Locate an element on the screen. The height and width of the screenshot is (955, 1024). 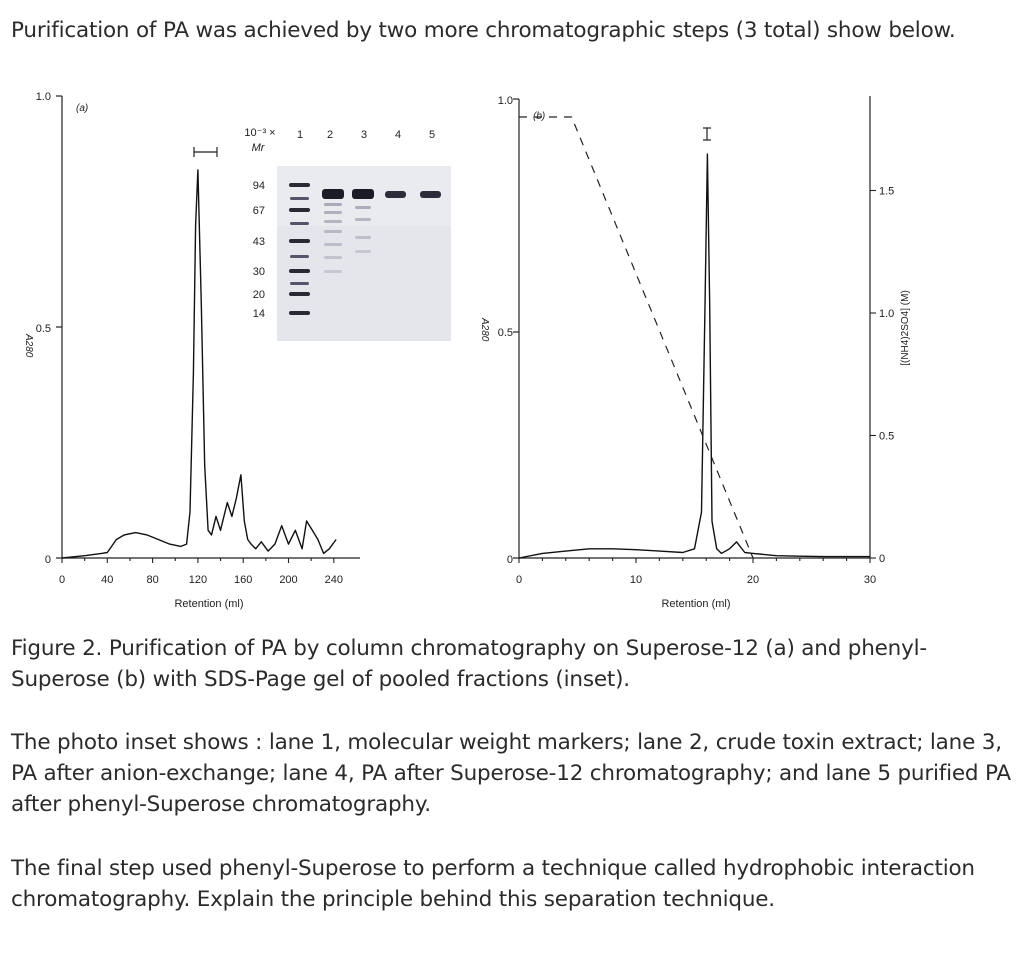
gel-marker-label: 30 is located at coordinates (259, 272).